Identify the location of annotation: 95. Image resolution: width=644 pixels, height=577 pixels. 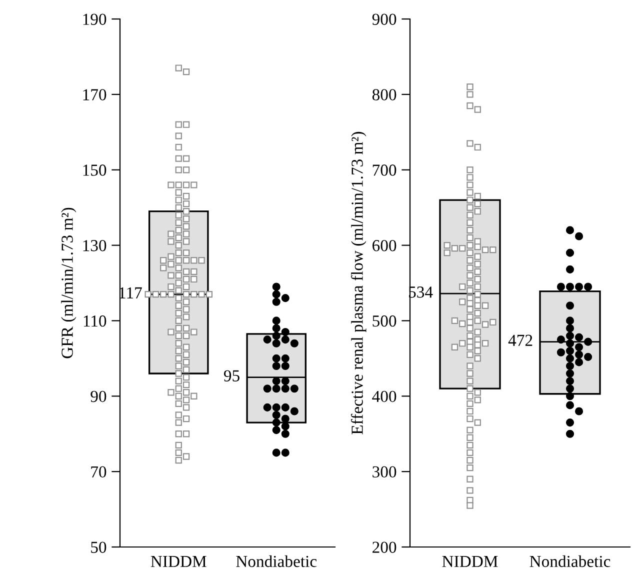
(232, 376).